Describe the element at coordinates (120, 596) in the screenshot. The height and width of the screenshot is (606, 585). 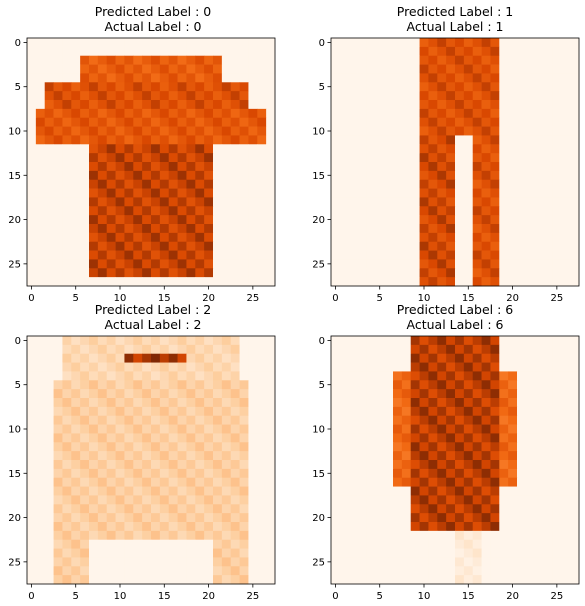
I see `x-tick-label: 10` at that location.